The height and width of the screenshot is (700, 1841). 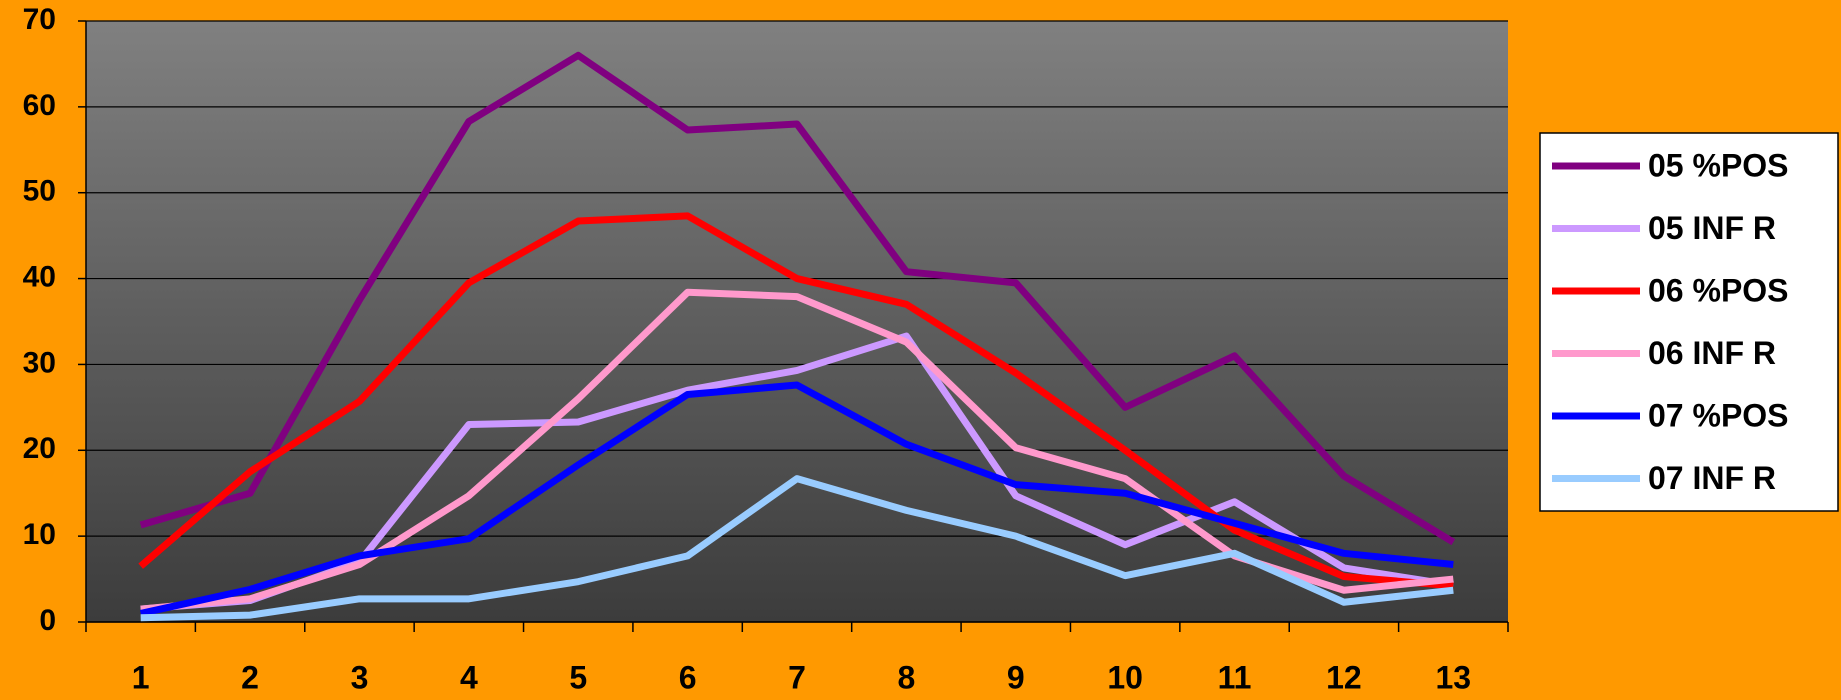 What do you see at coordinates (797, 548) in the screenshot?
I see `series-line` at bounding box center [797, 548].